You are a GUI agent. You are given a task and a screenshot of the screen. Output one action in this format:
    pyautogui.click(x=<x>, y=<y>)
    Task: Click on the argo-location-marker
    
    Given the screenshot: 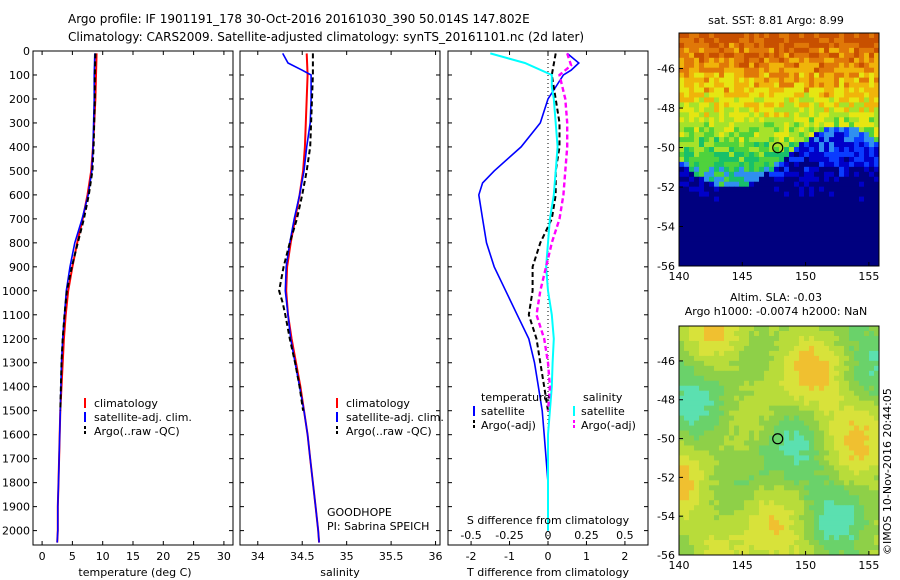 What is the action you would take?
    pyautogui.click(x=778, y=439)
    